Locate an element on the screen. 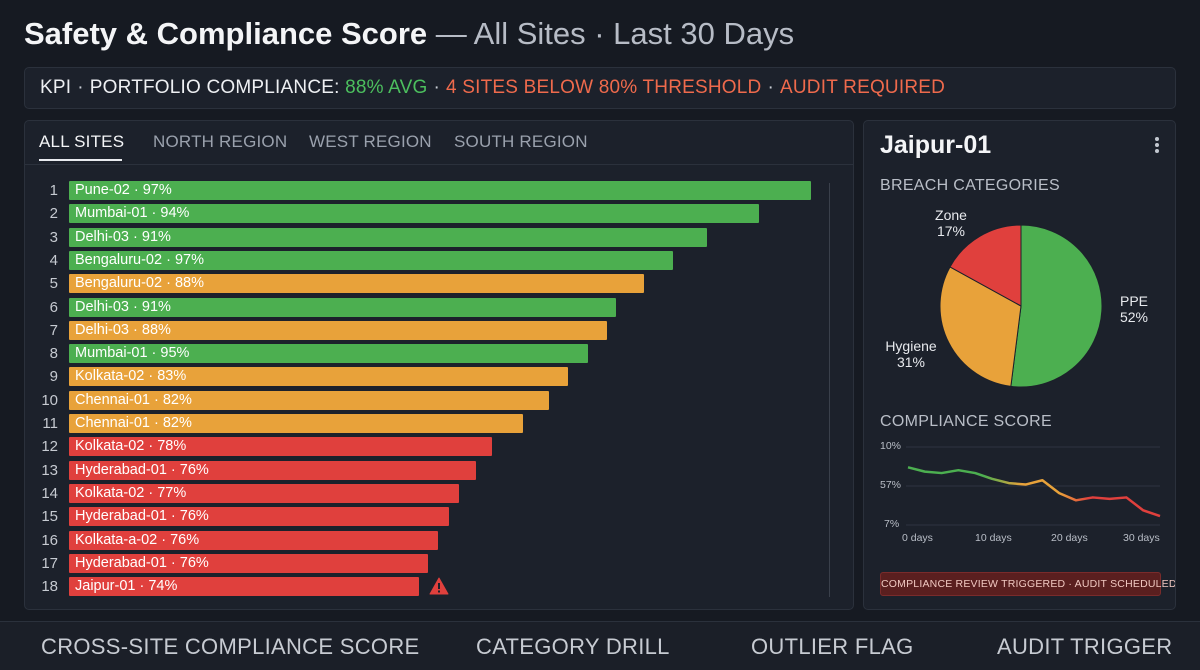 The height and width of the screenshot is (670, 1200). breach-pie-chart: Zone 17% PPE 52% Hygiene 31% is located at coordinates (1019, 301).